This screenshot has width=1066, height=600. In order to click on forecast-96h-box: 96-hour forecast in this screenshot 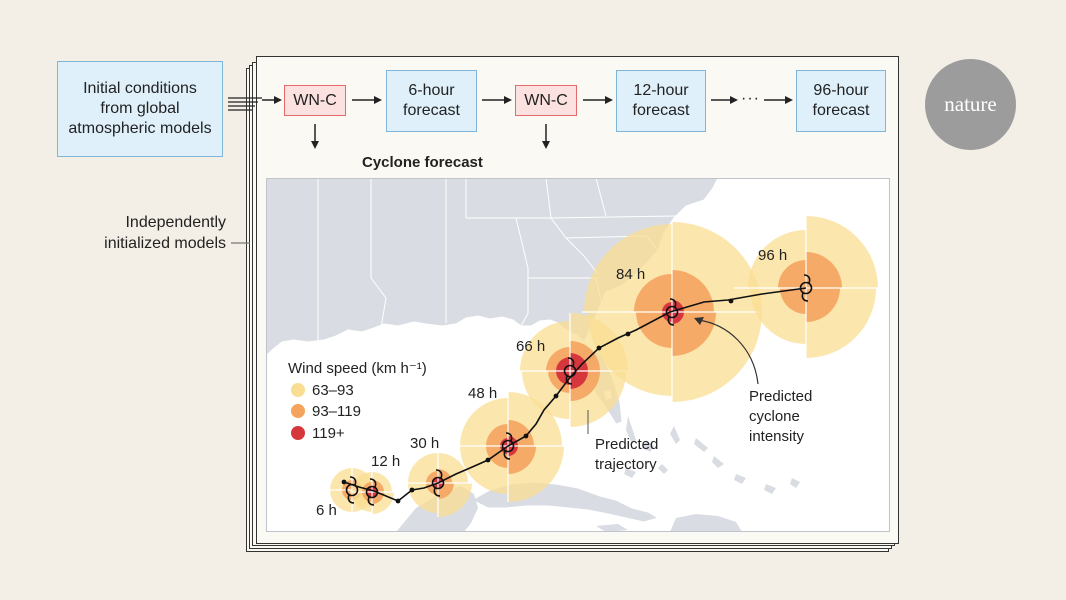, I will do `click(841, 101)`.